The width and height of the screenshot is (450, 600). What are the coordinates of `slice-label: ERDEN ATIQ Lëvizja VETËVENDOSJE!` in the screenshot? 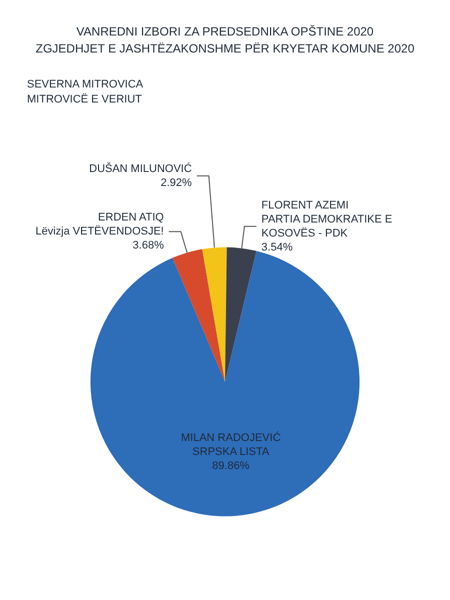 It's located at (99, 225).